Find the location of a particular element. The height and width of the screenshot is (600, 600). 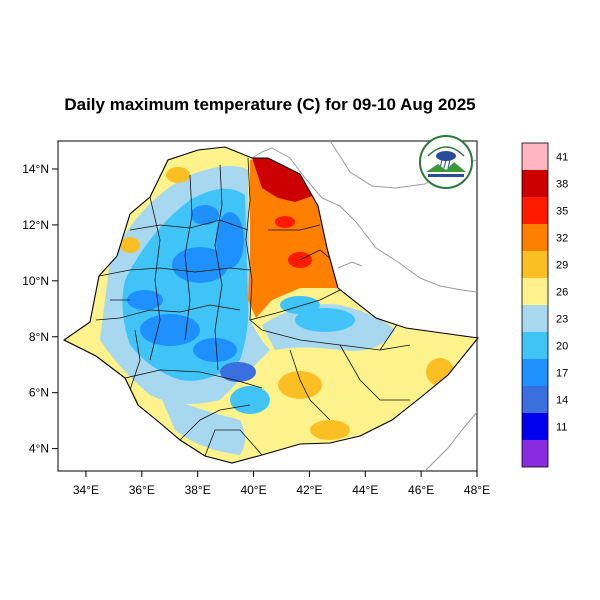

colorbar-label: 20 is located at coordinates (562, 347).